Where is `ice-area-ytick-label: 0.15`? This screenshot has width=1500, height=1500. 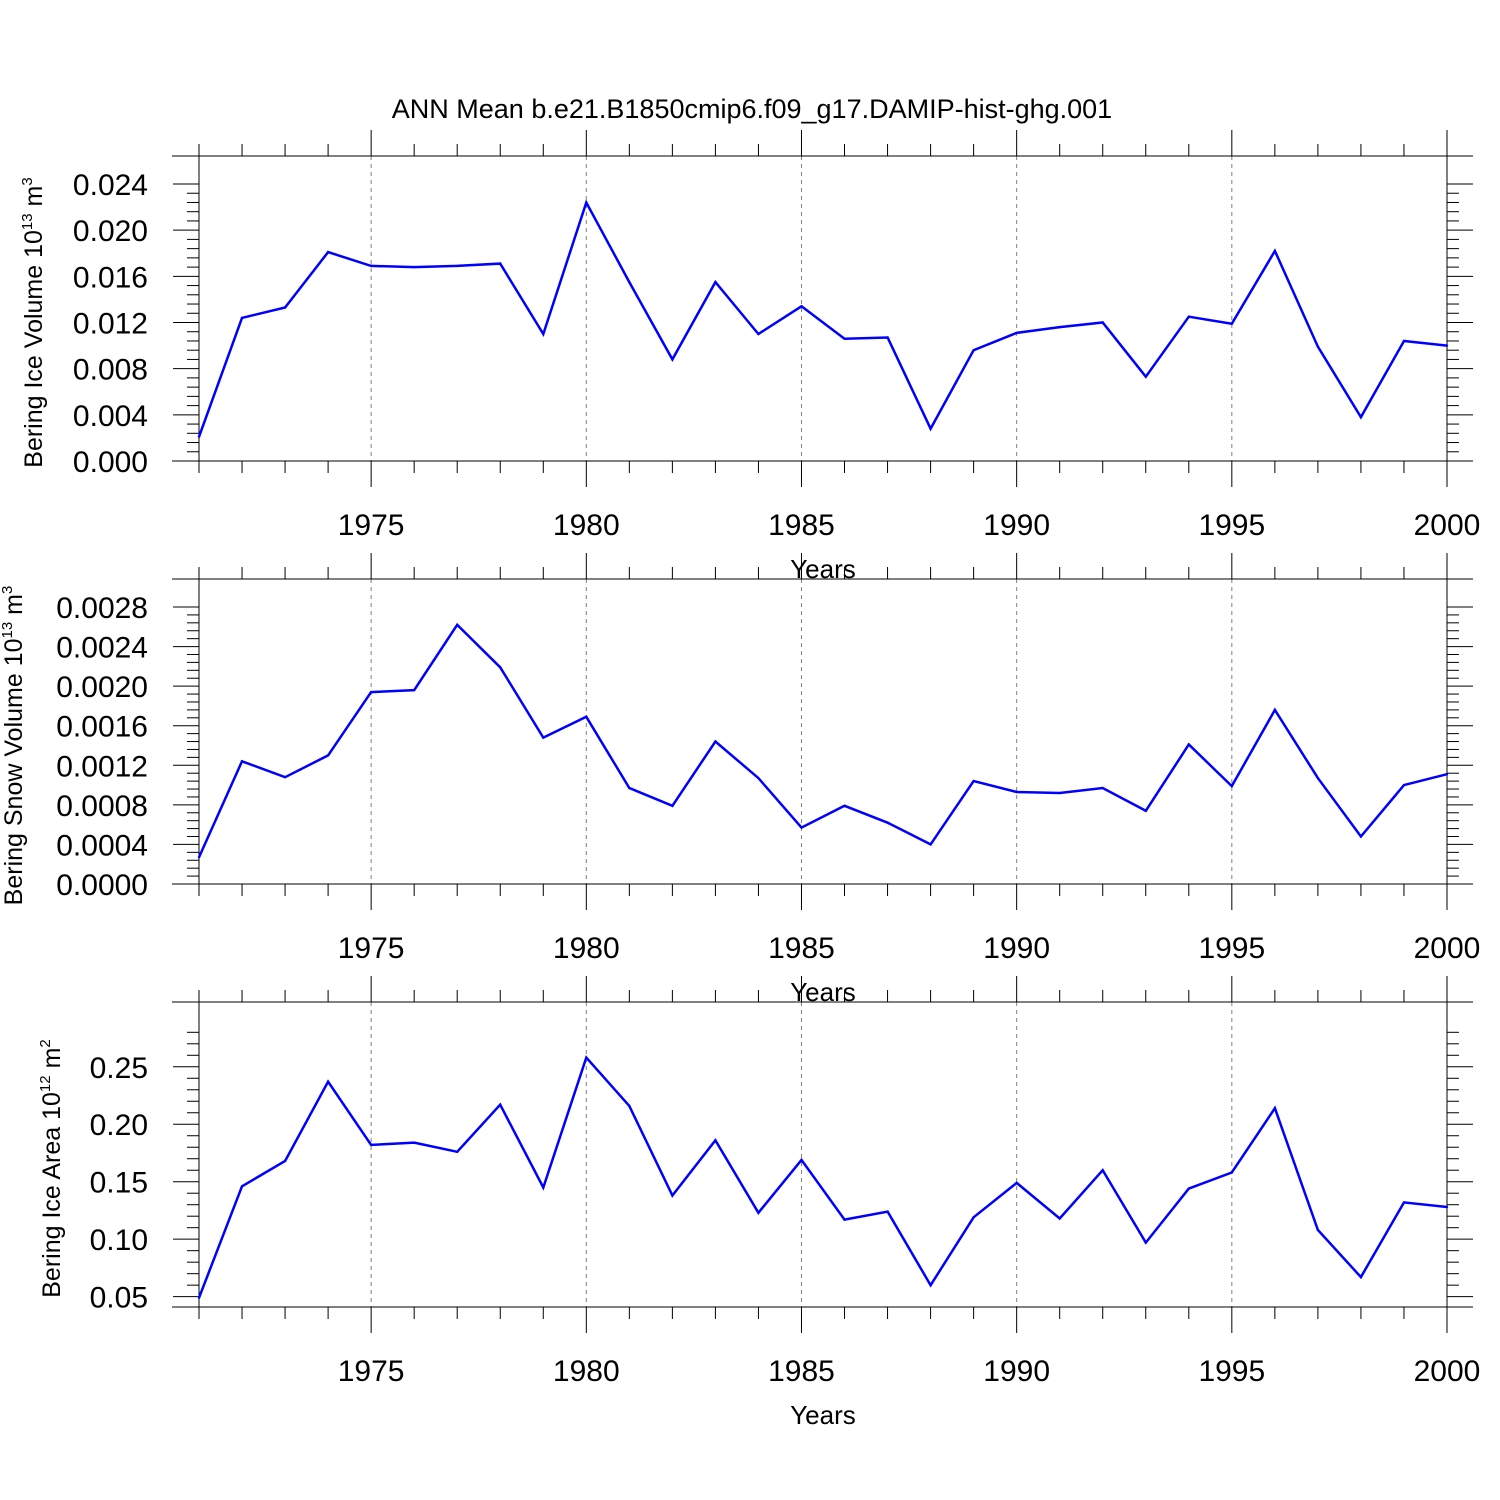
ice-area-ytick-label: 0.15 is located at coordinates (119, 1183).